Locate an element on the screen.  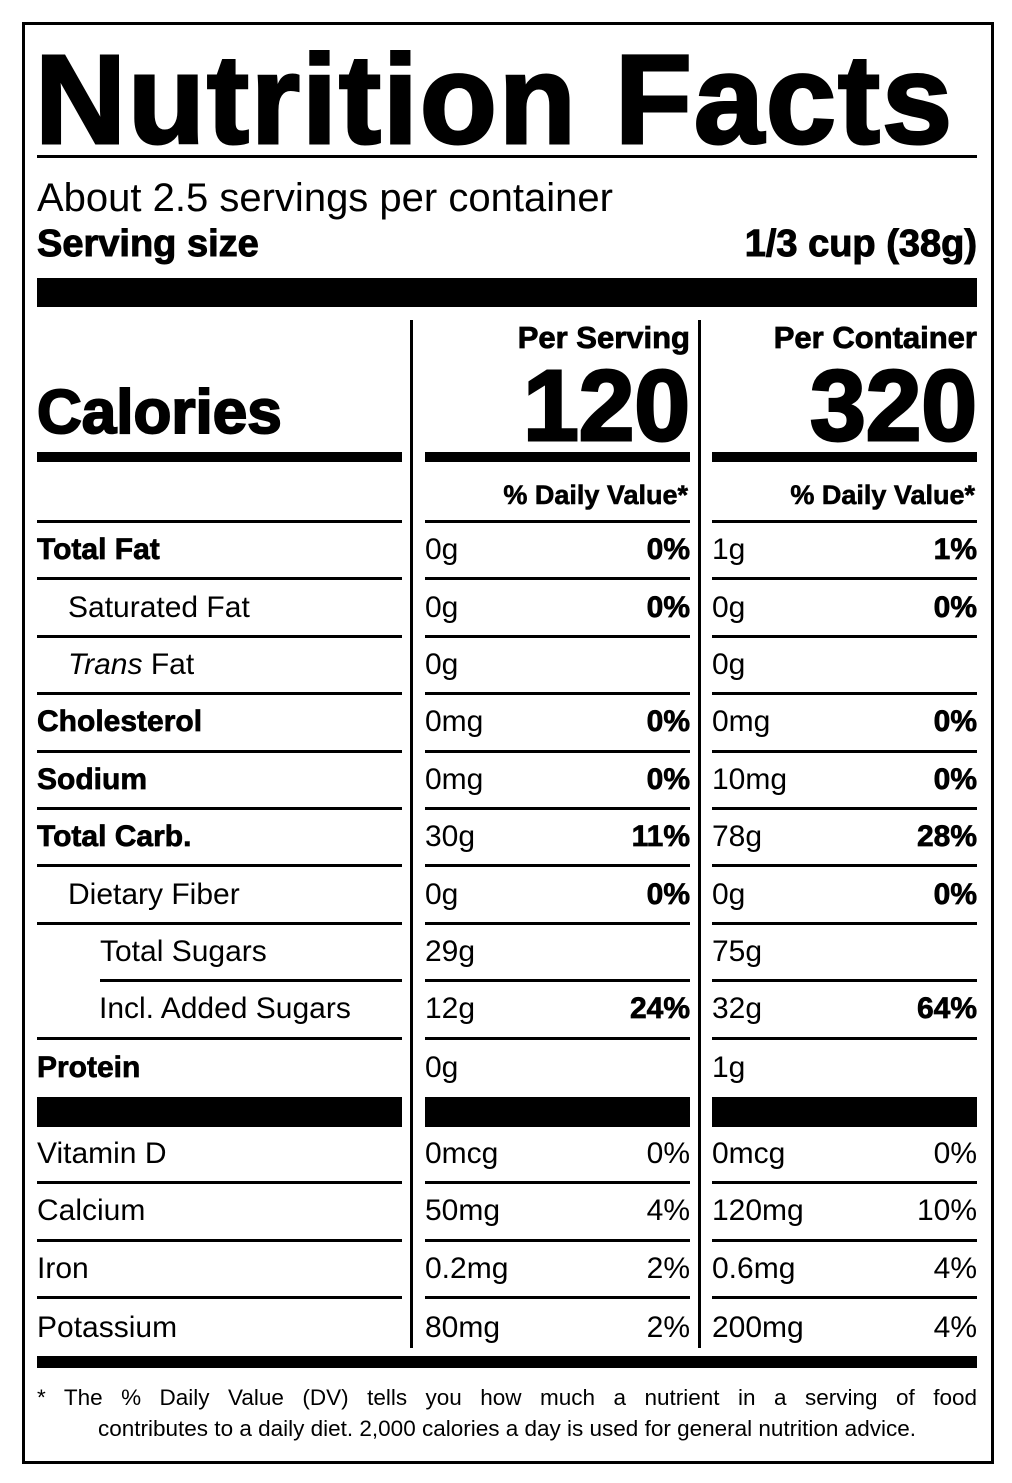
label: Incl. Added Sugars is located at coordinates (225, 1009).